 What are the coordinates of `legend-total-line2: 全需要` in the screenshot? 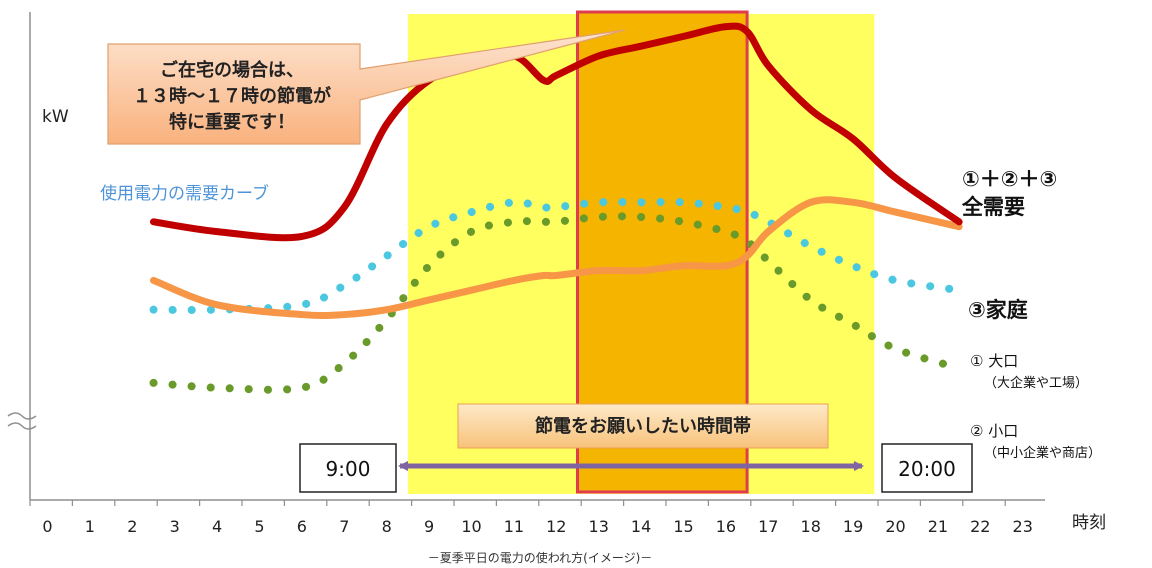 It's located at (993, 207).